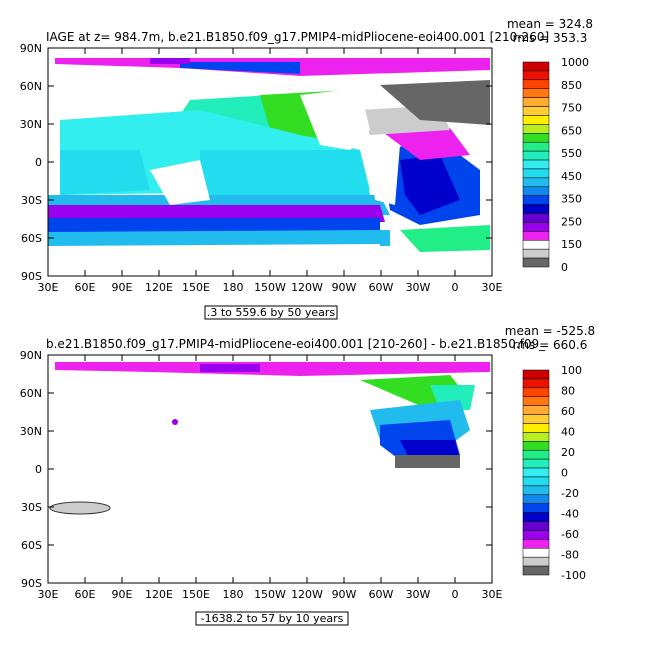  What do you see at coordinates (571, 244) in the screenshot?
I see `colorbar-label: 150` at bounding box center [571, 244].